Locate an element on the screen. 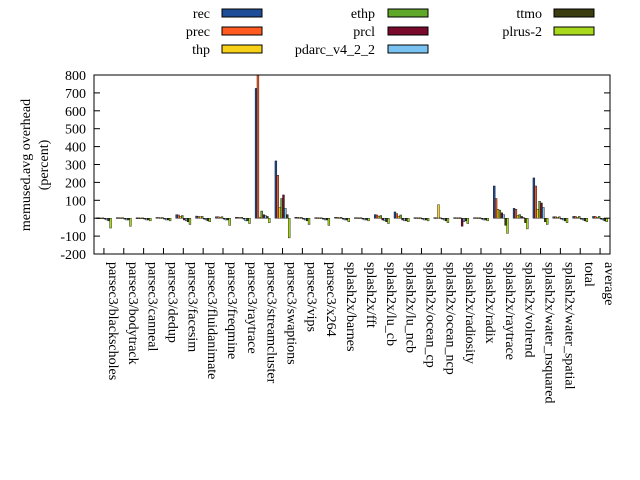 Image resolution: width=640 pixels, height=480 pixels. bar-prcl-parsec3-freqmine is located at coordinates (224, 218).